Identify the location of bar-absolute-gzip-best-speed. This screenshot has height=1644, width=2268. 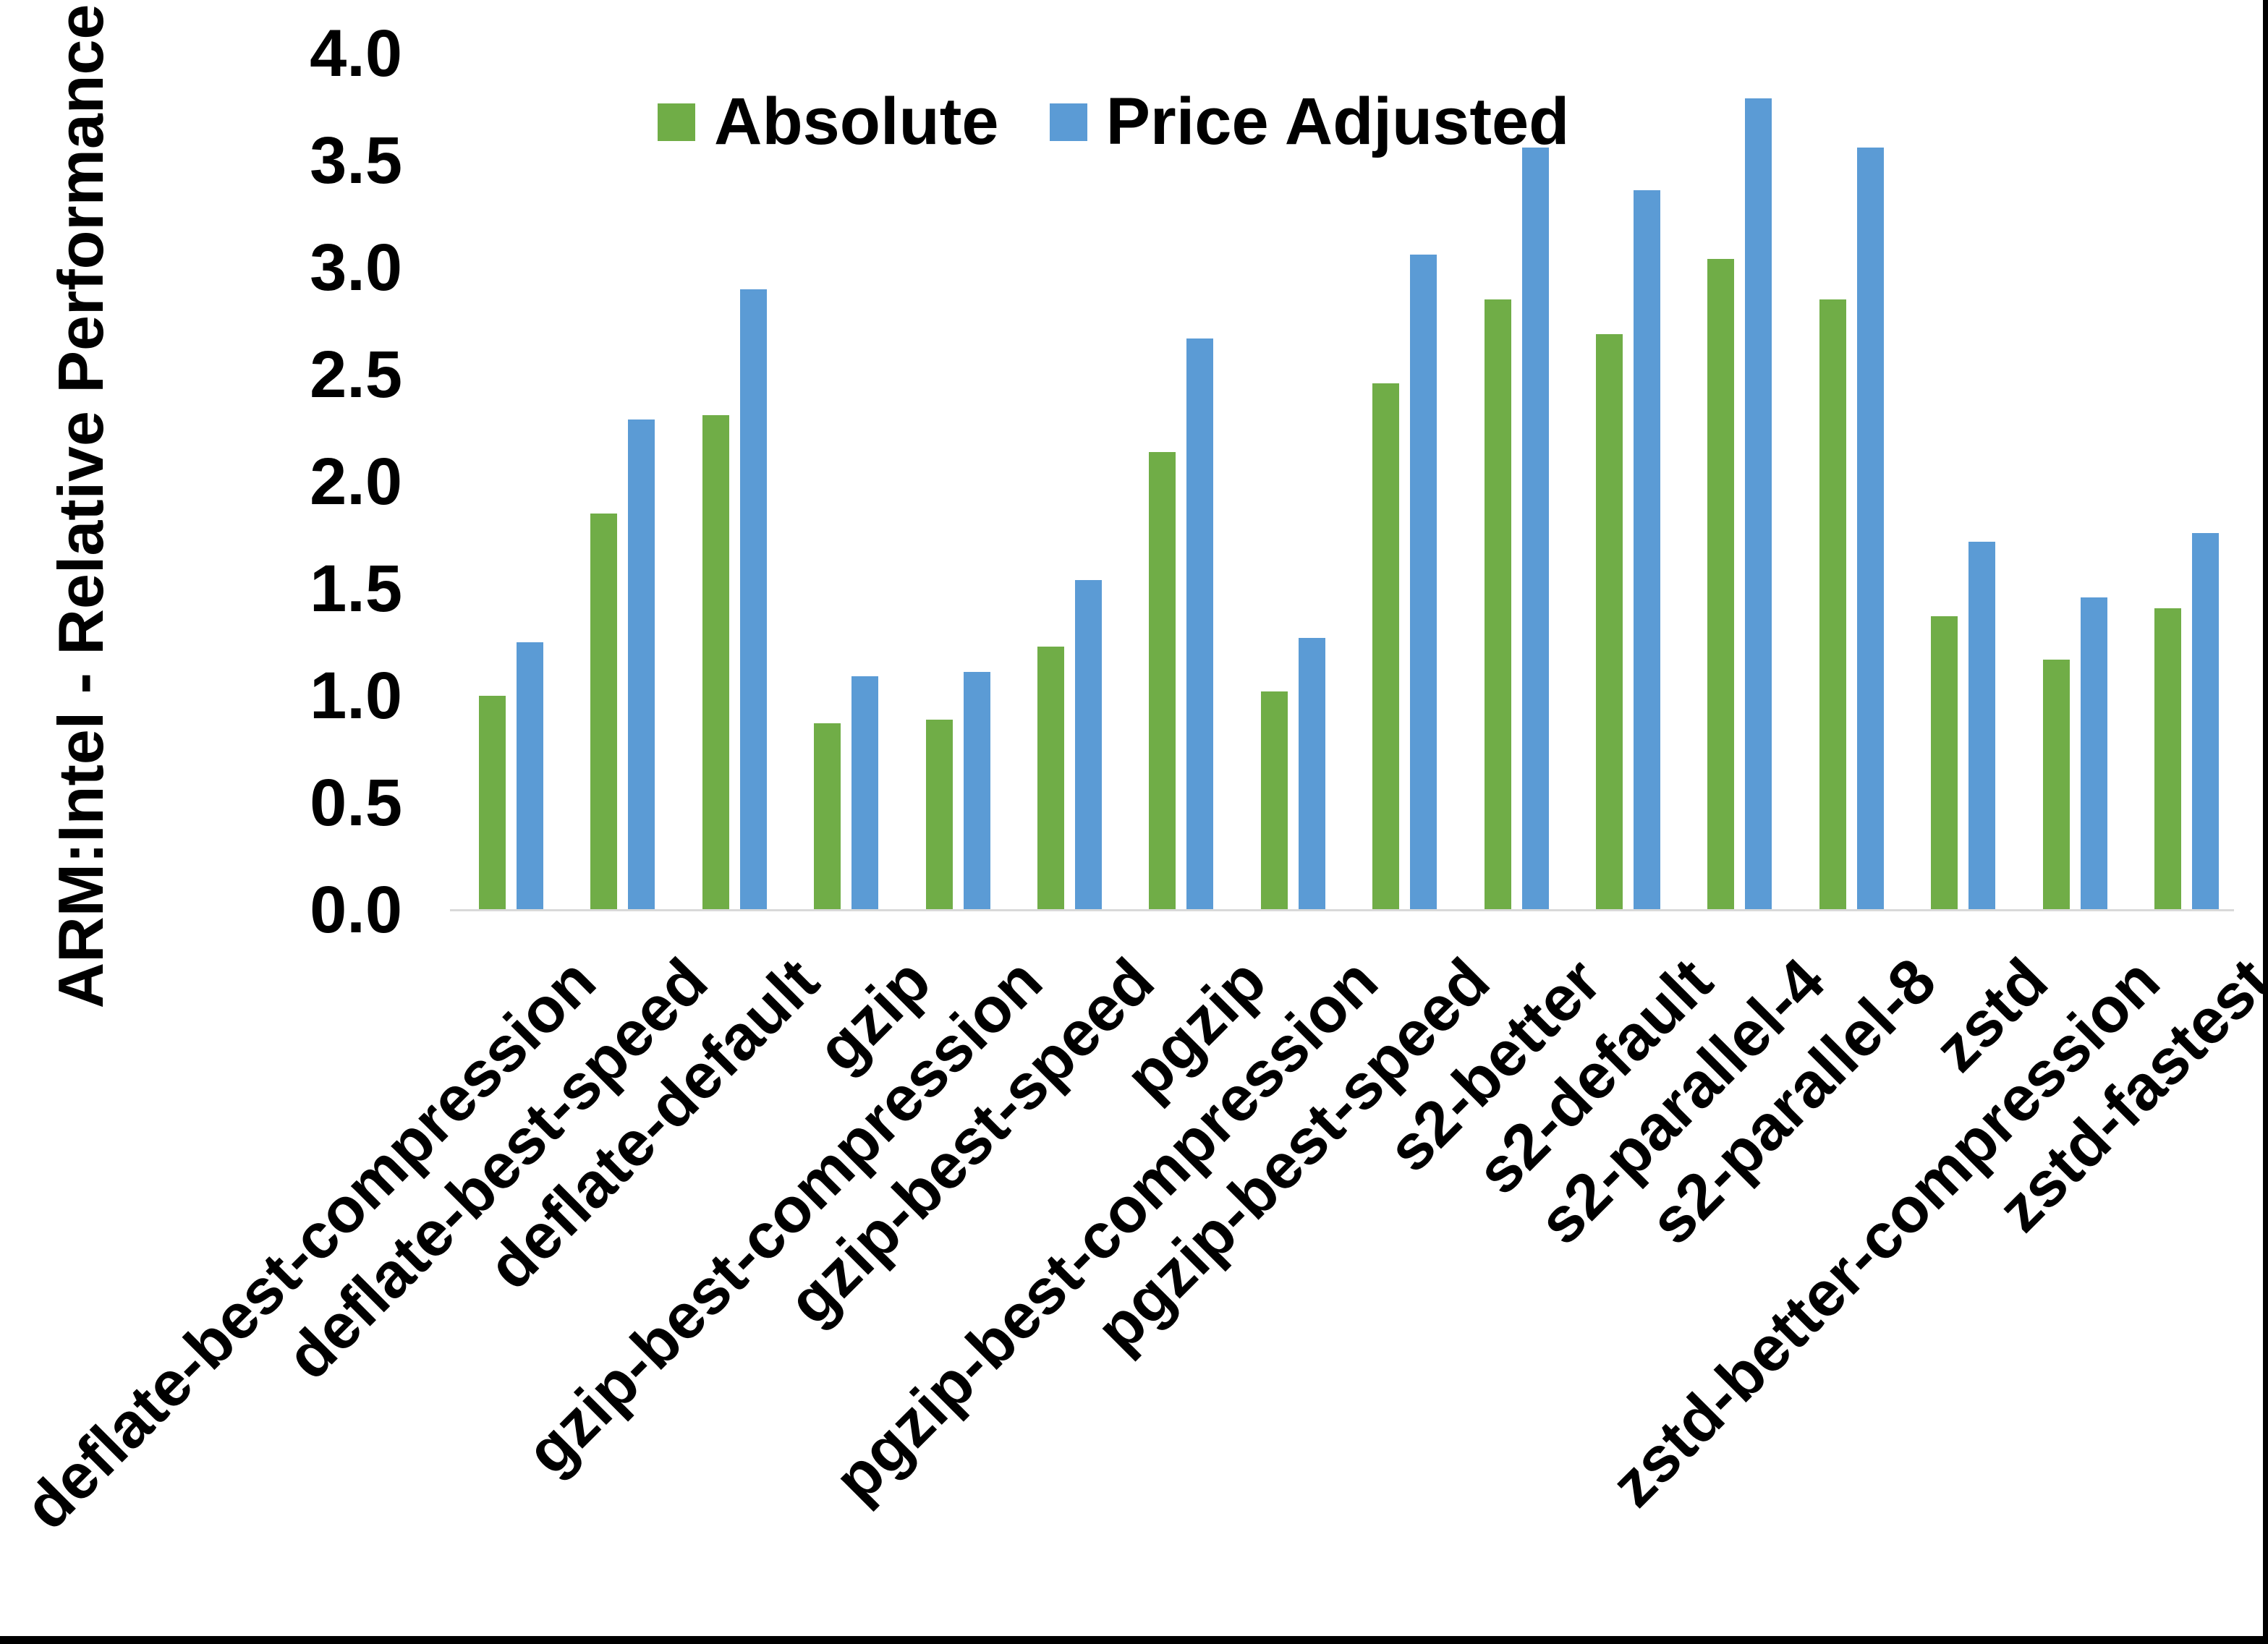
(1050, 778).